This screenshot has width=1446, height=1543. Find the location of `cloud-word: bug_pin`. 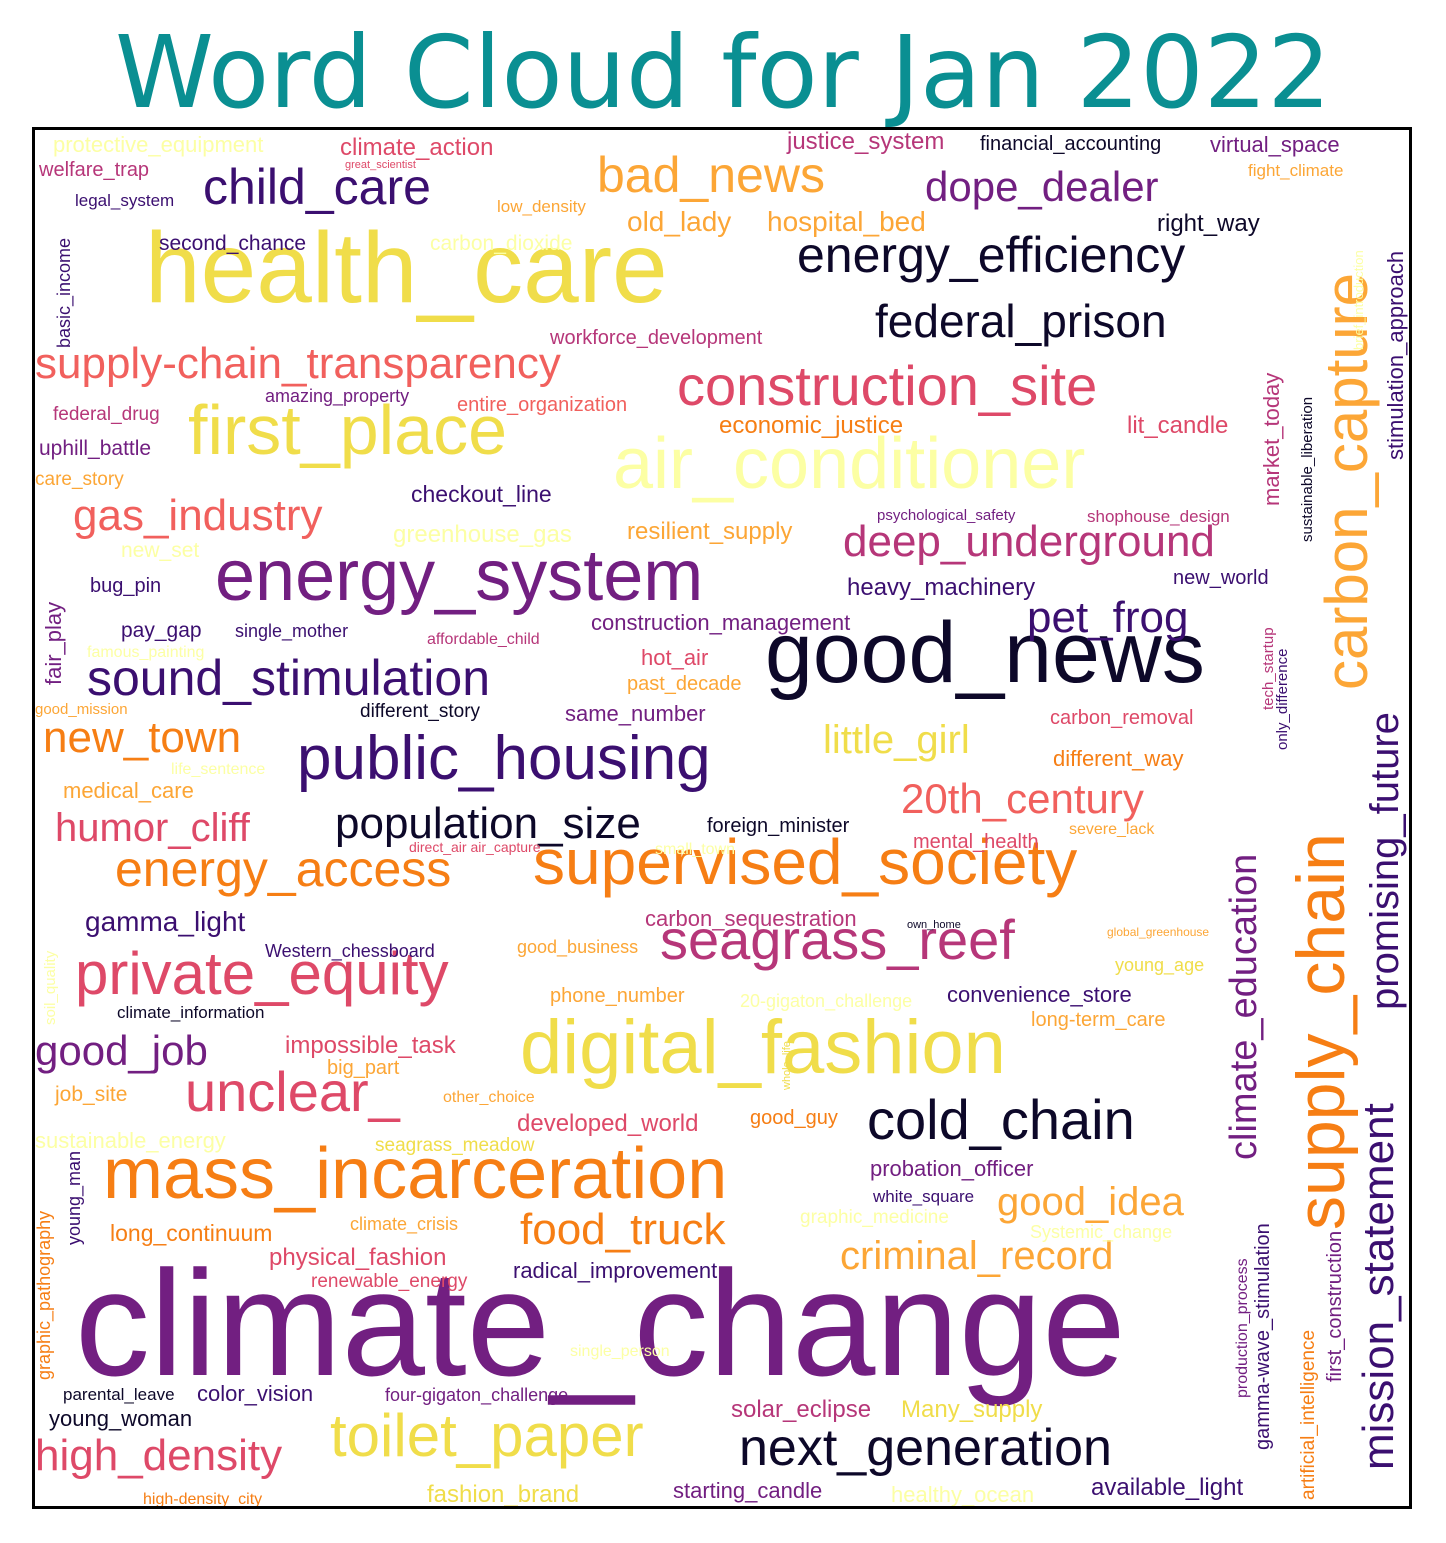

cloud-word: bug_pin is located at coordinates (126, 586).